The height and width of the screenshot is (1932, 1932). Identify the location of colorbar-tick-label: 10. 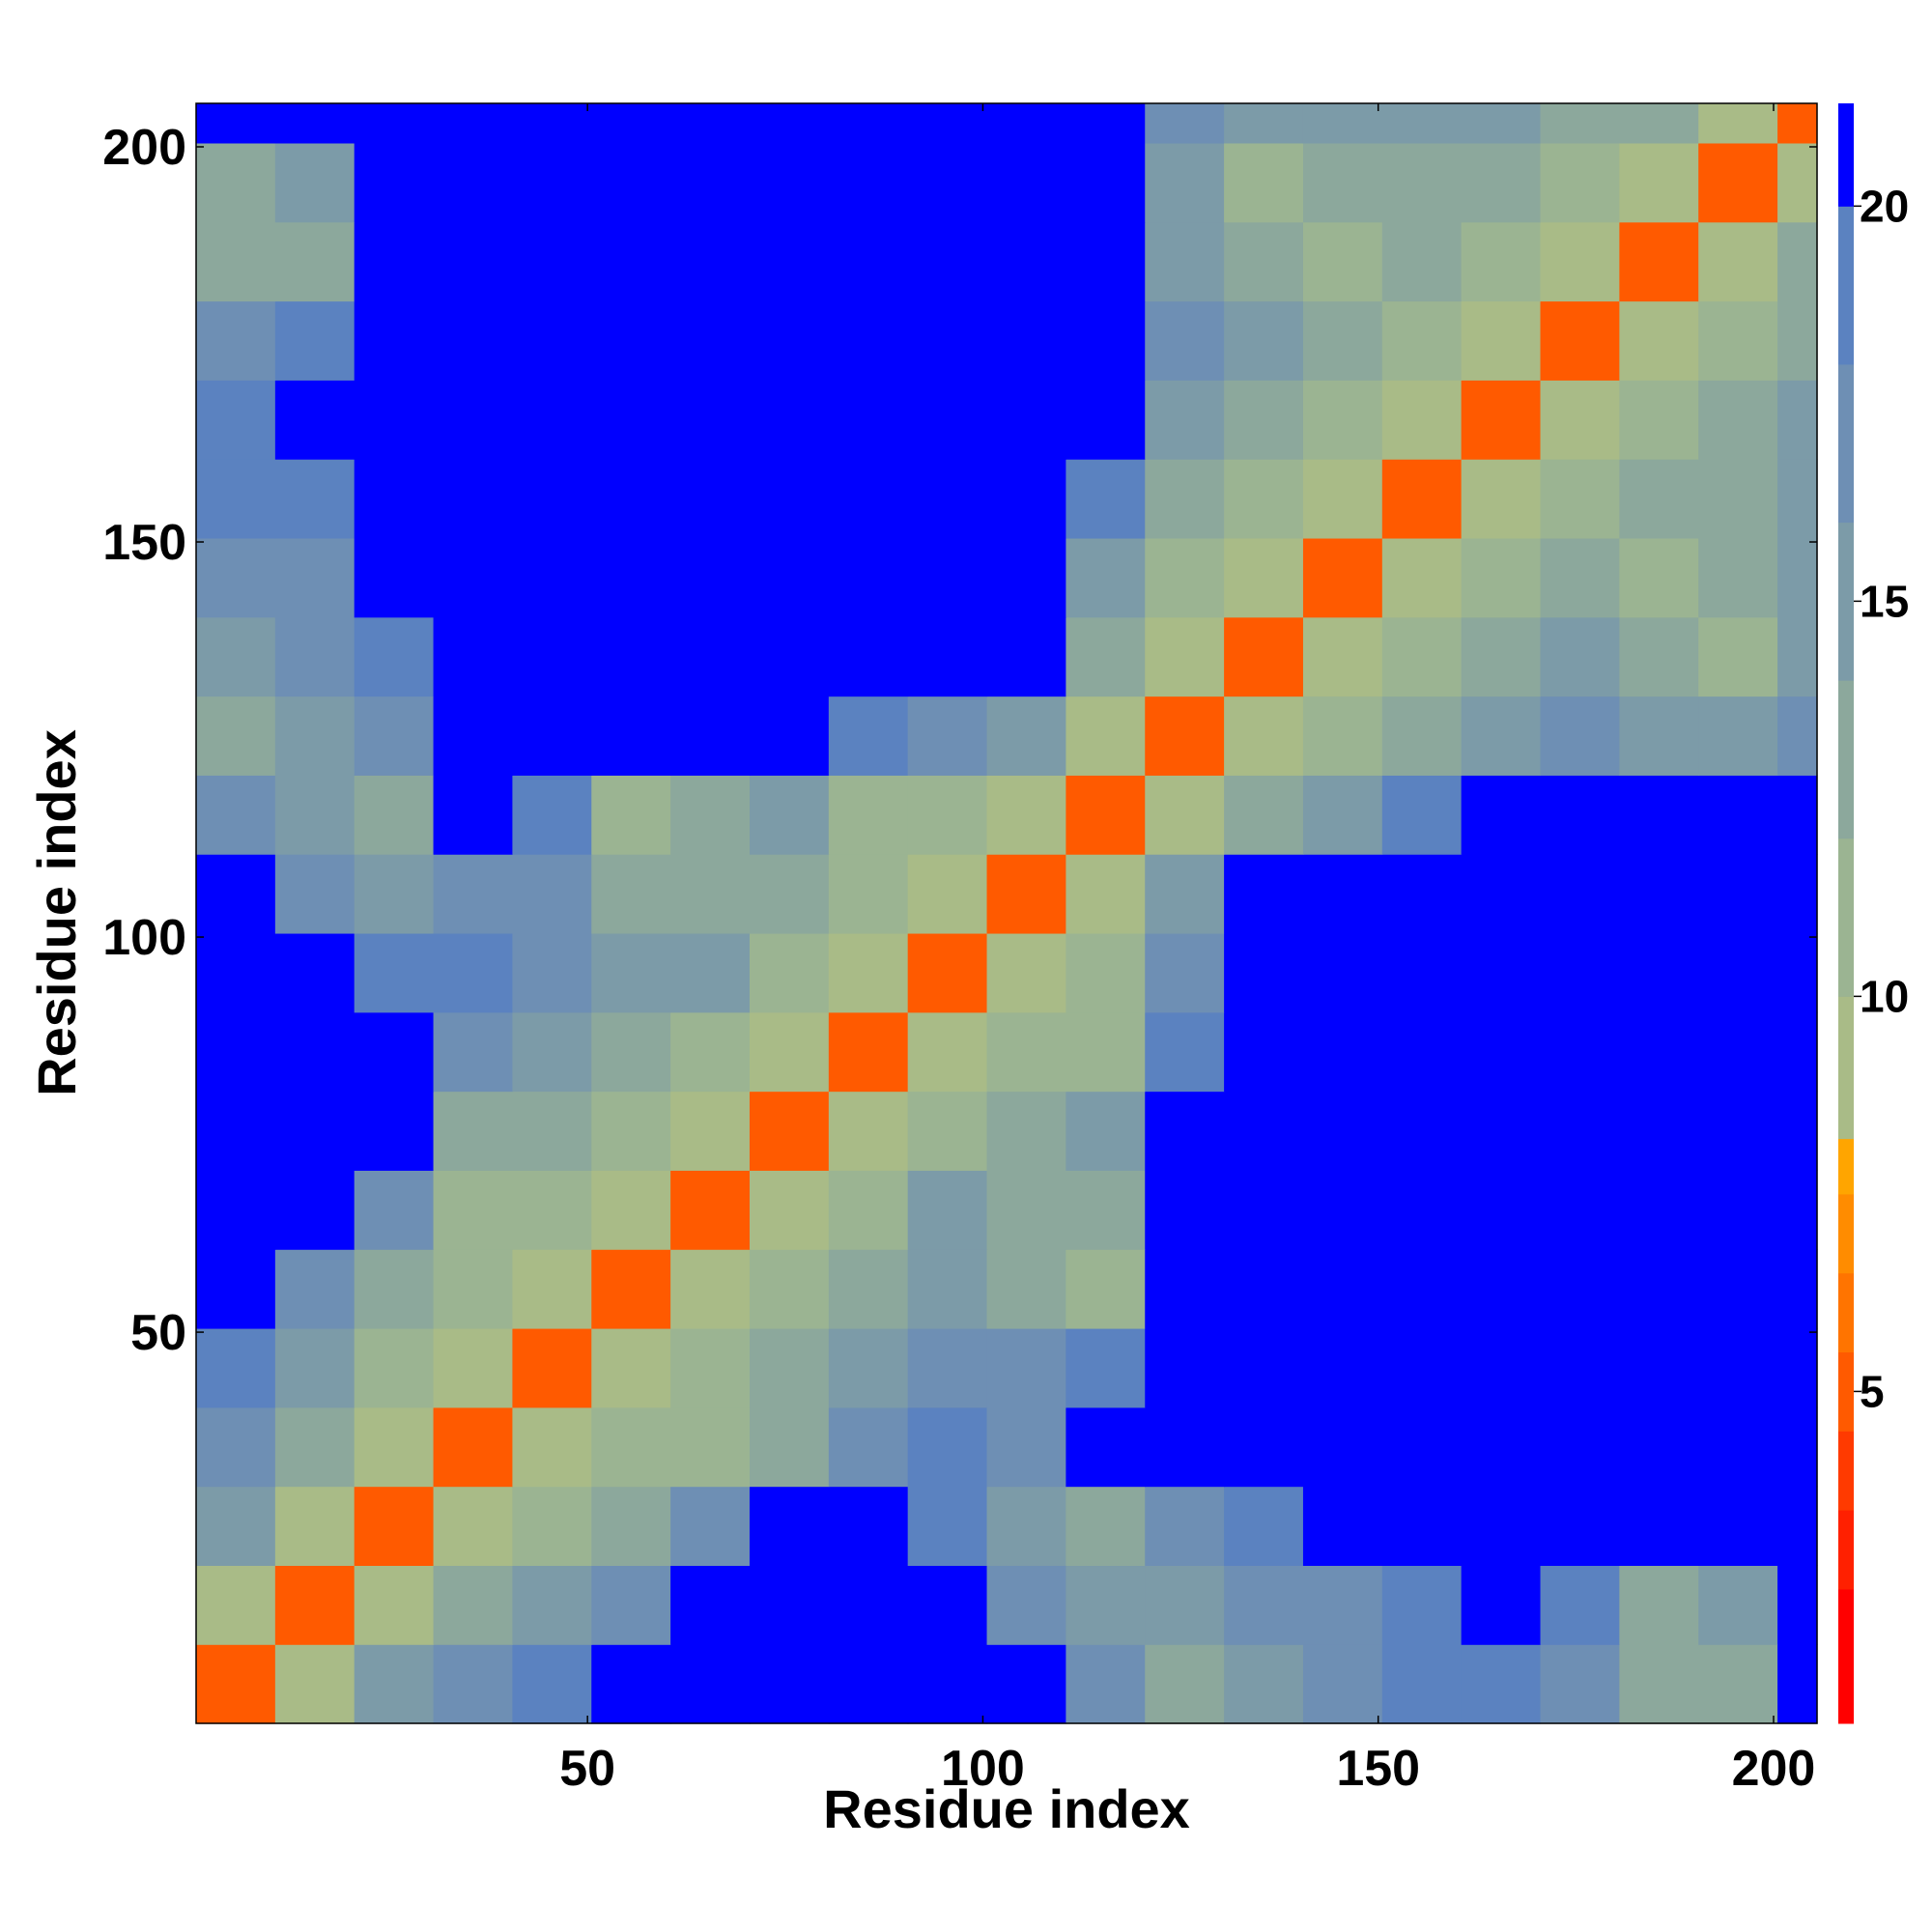
(1884, 996).